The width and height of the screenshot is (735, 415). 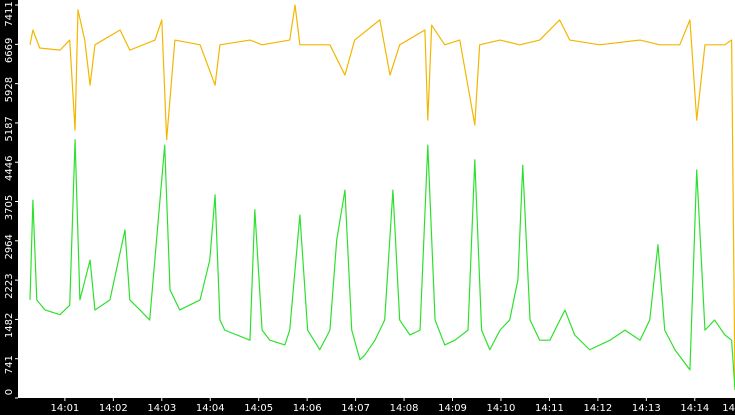 I want to click on y-tick-label: 5187, so click(x=9, y=128).